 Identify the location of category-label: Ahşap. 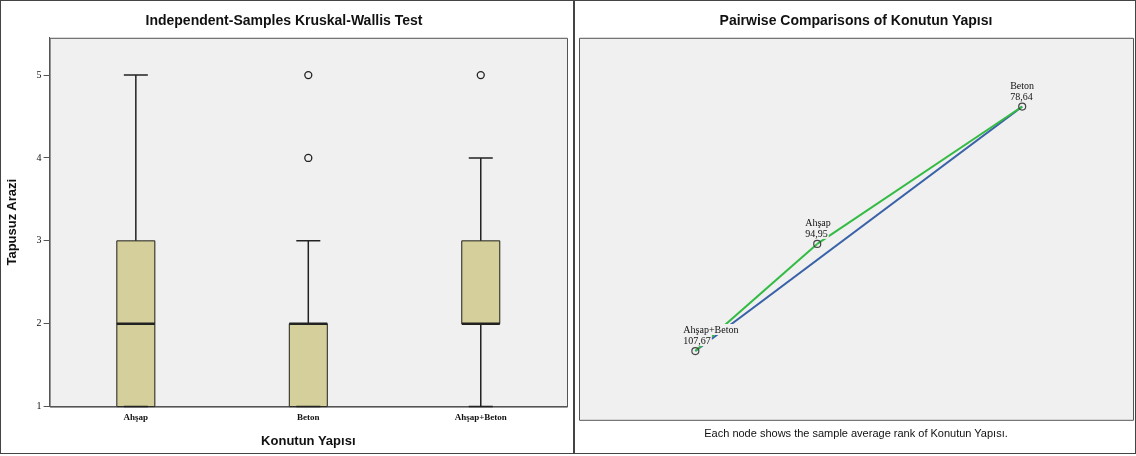
(818, 222).